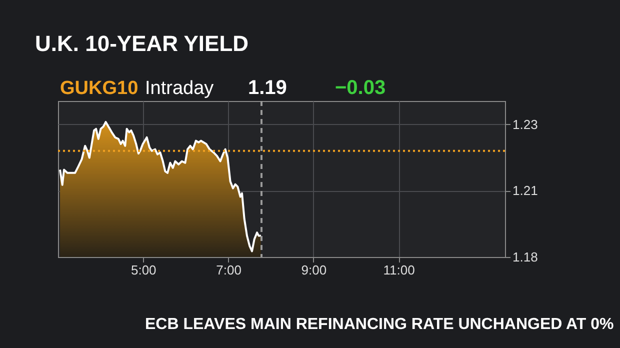 This screenshot has height=348, width=620. What do you see at coordinates (229, 270) in the screenshot?
I see `x-tick-label: 7:00` at bounding box center [229, 270].